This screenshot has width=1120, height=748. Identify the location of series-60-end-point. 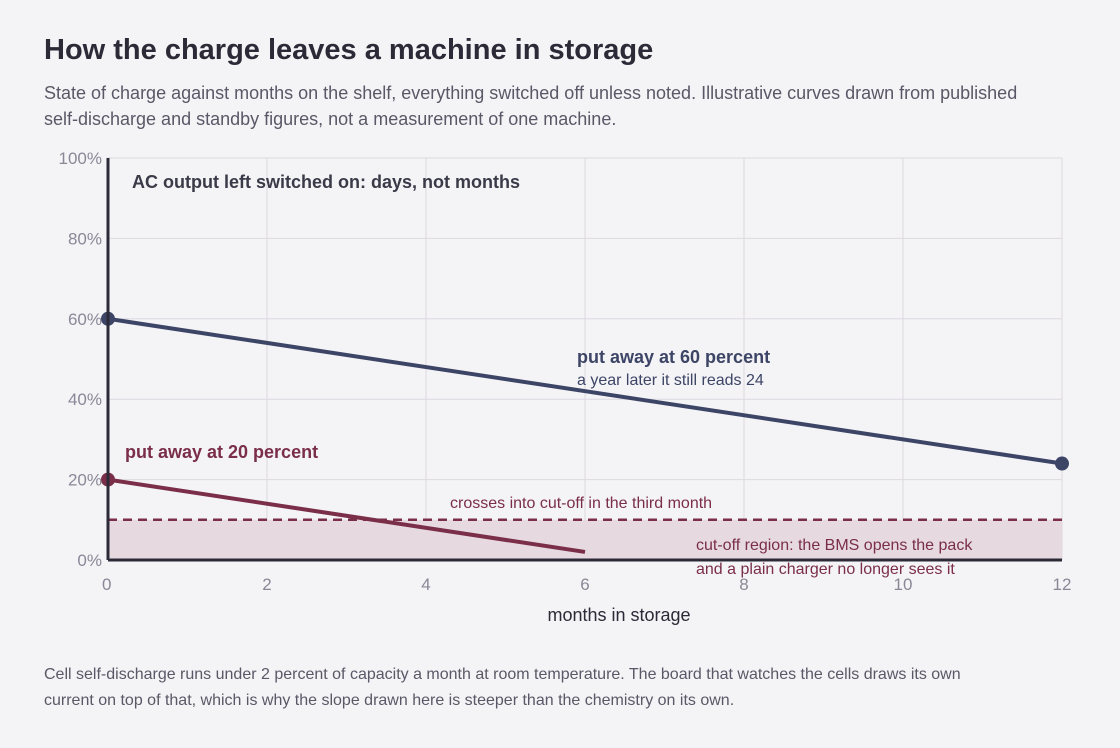
(1062, 463).